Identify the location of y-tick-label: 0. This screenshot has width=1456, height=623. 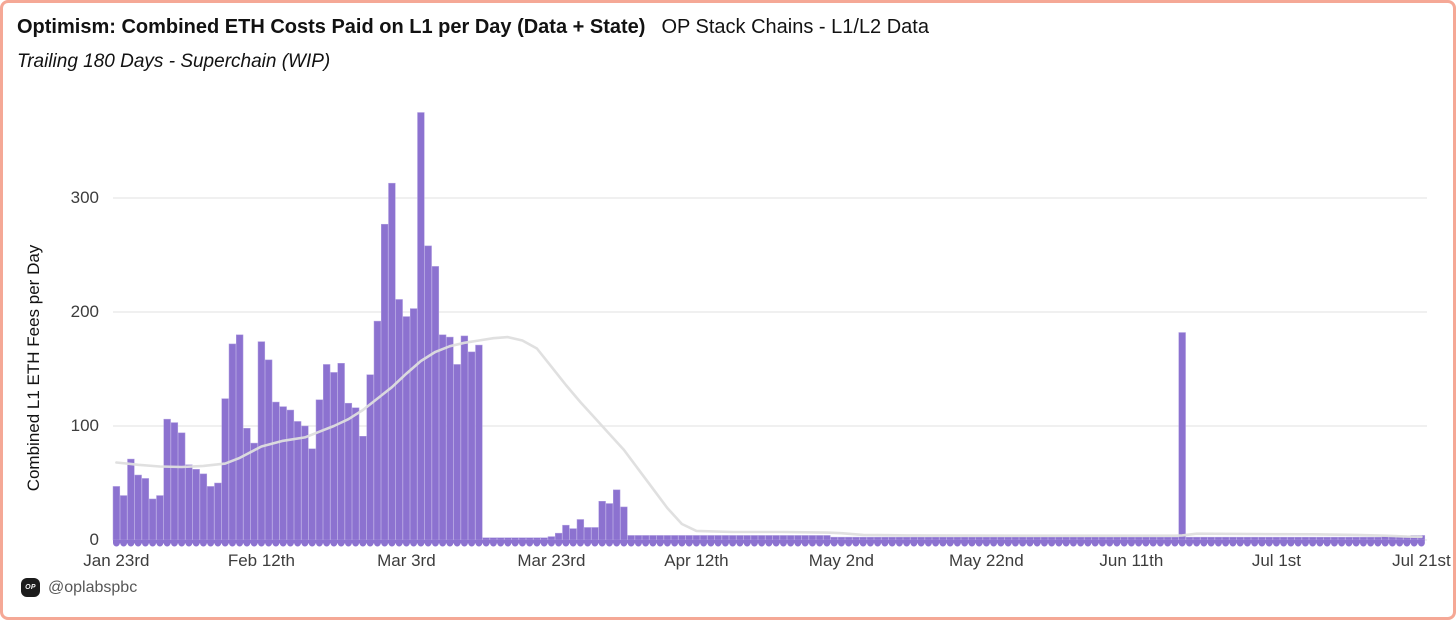
(94, 539).